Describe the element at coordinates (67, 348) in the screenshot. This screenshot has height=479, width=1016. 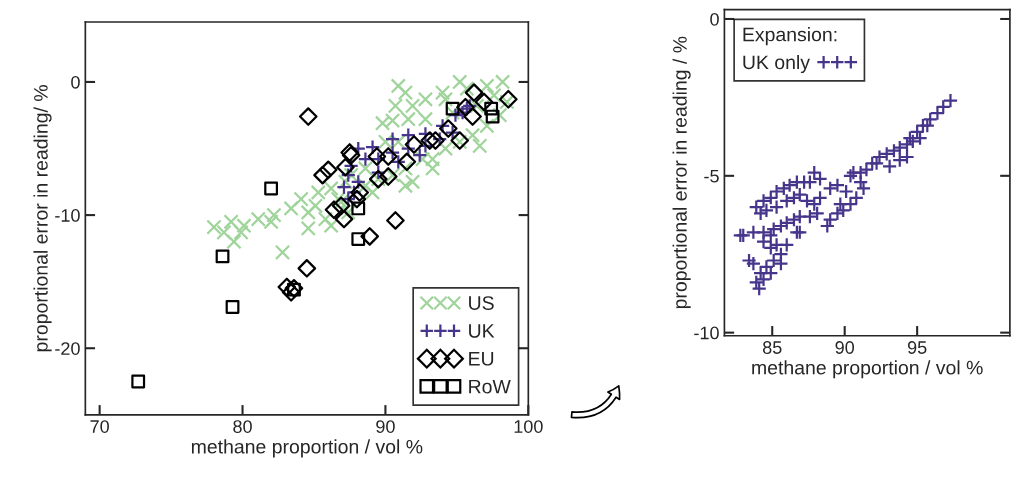
I see `y-tick-label: -20` at that location.